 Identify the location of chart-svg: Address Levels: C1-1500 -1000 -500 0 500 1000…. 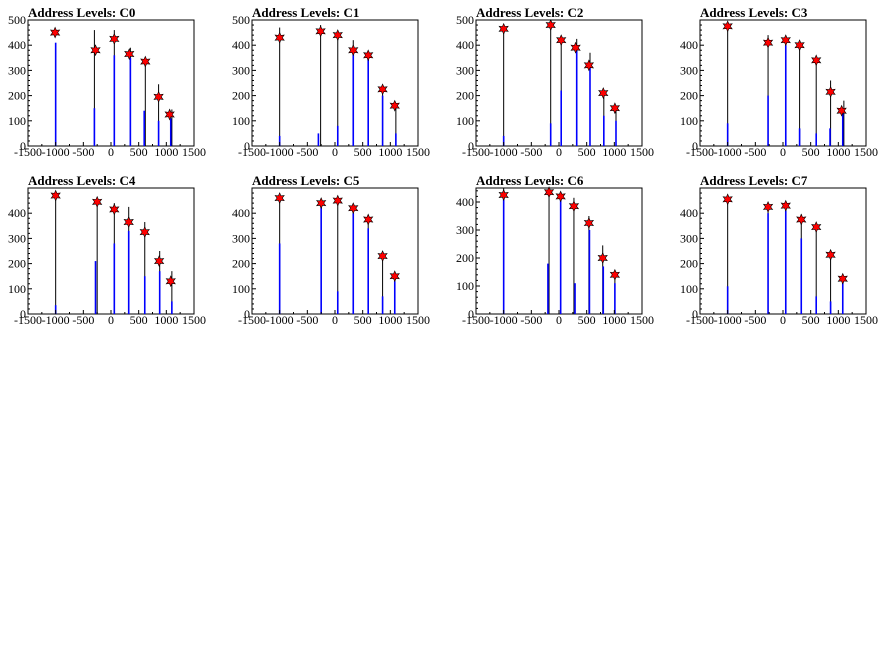
(331, 82).